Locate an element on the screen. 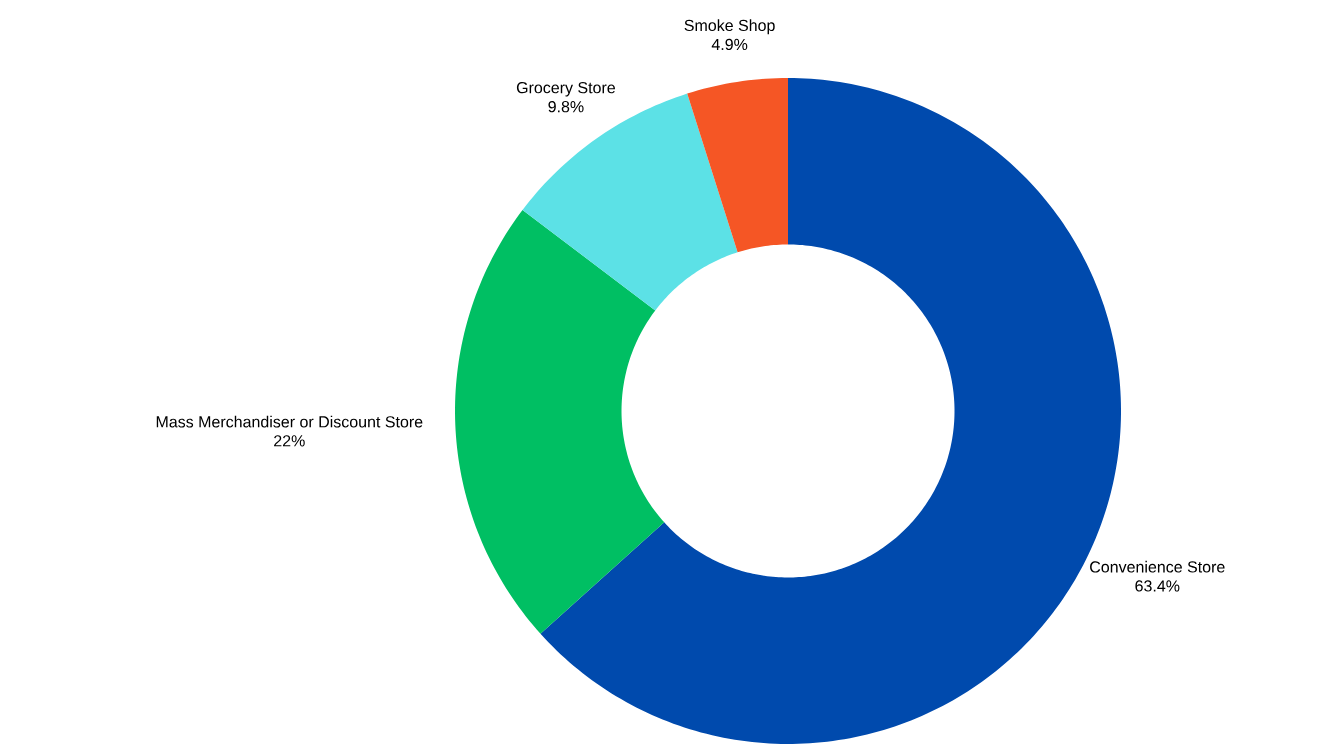 Image resolution: width=1326 pixels, height=744 pixels. data-label: 9.8% is located at coordinates (566, 107).